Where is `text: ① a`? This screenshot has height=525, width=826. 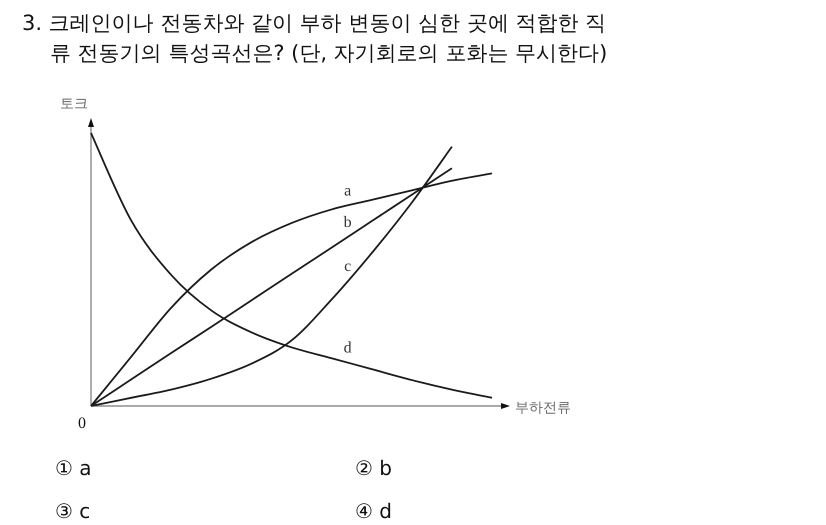 text: ① a is located at coordinates (73, 468).